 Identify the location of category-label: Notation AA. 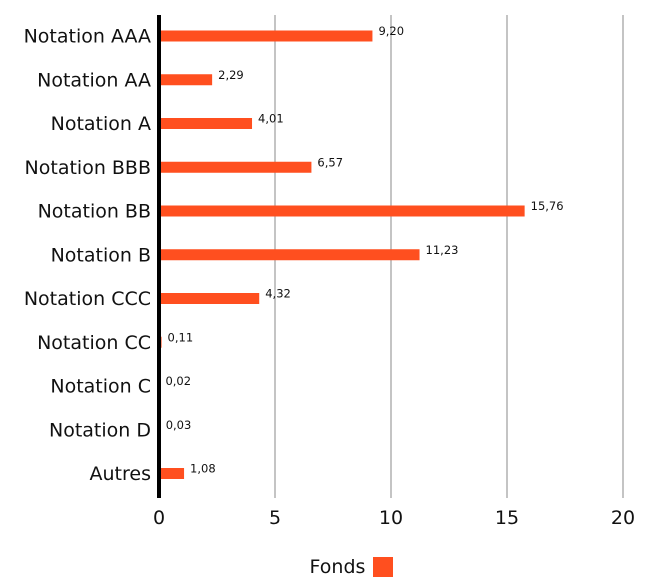
(94, 80).